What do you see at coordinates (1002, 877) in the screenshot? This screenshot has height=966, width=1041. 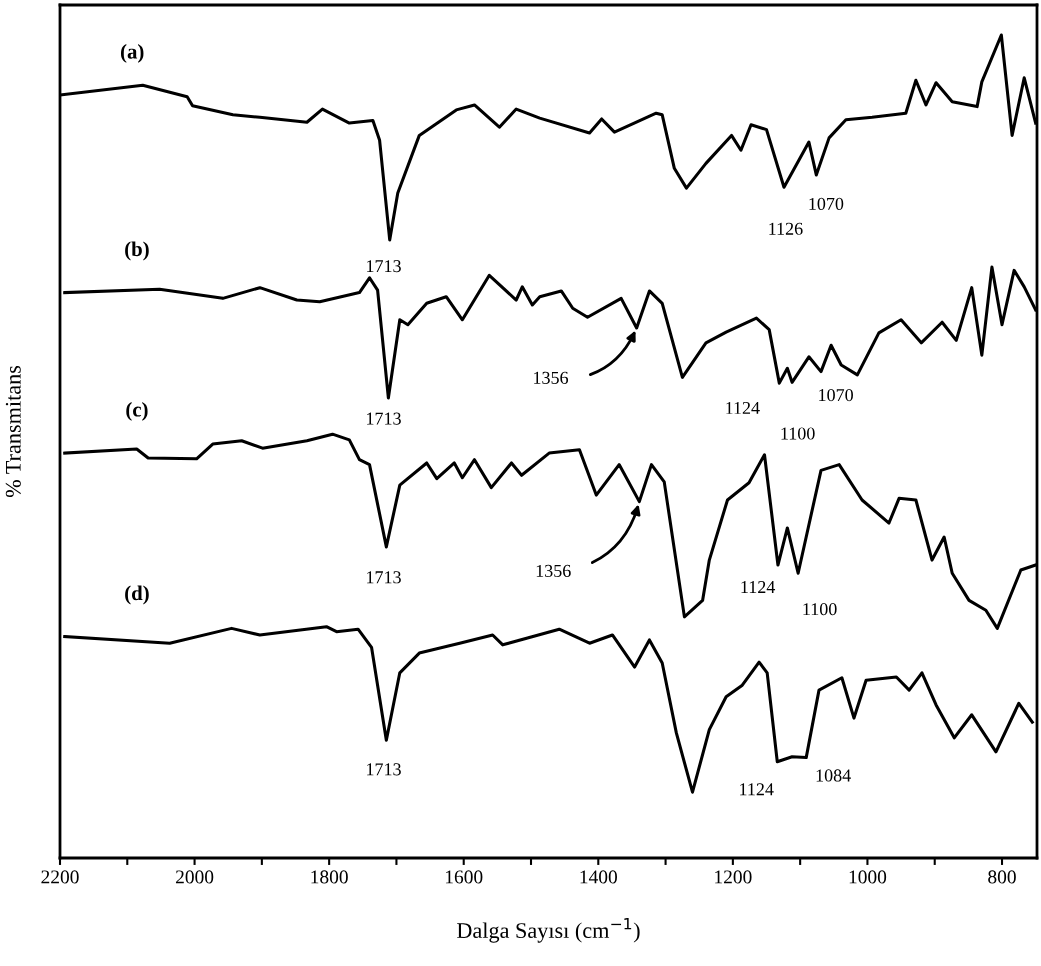 I see `x-tick-label: 800` at bounding box center [1002, 877].